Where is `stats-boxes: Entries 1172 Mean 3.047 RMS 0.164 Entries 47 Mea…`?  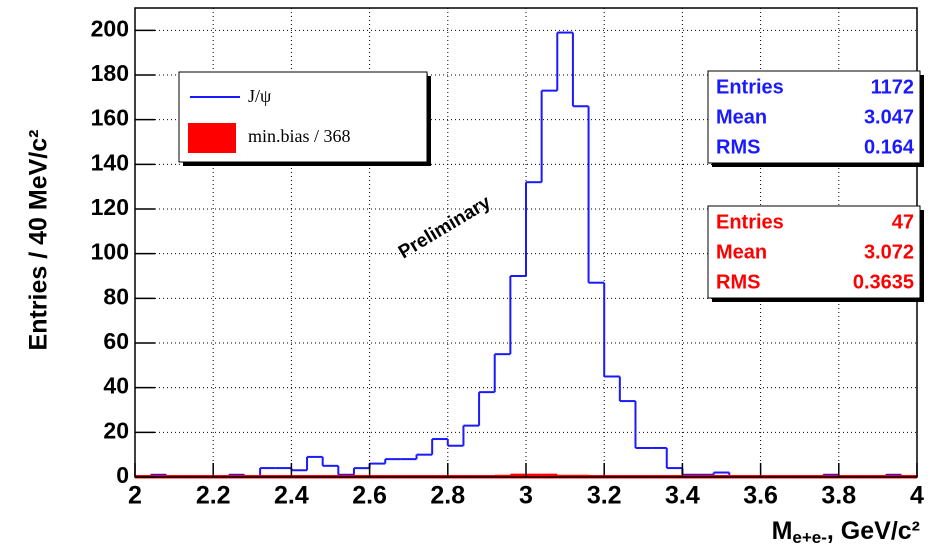 stats-boxes: Entries 1172 Mean 3.047 RMS 0.164 Entries 47 Mea… is located at coordinates (815, 186).